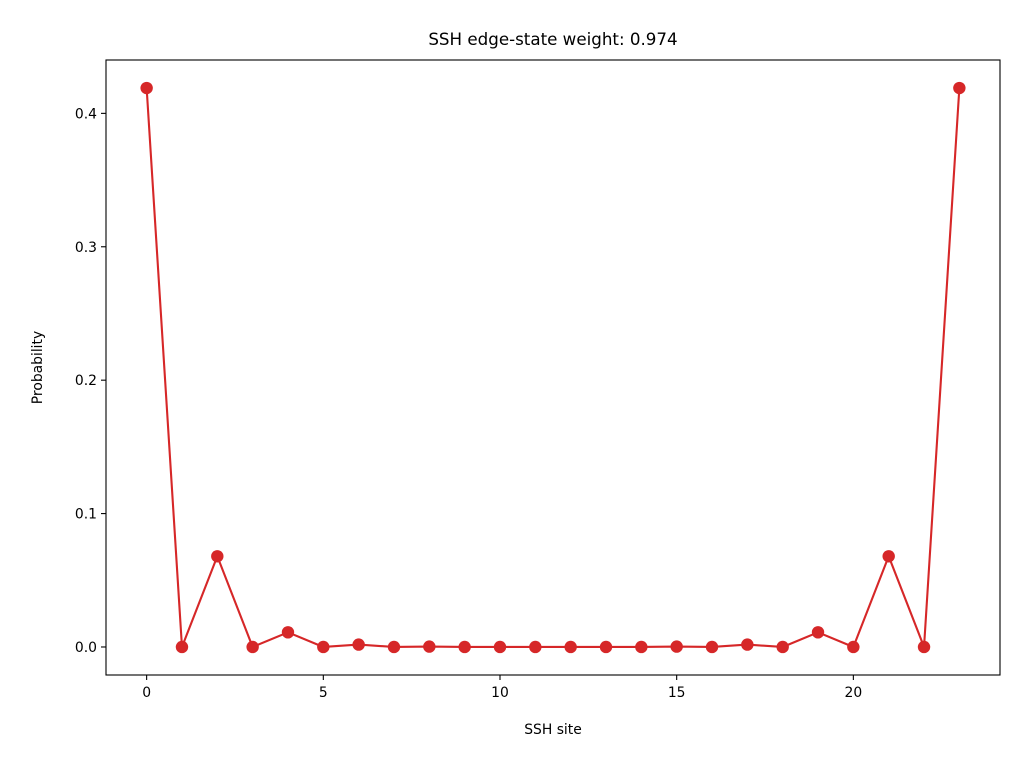 The height and width of the screenshot is (768, 1024). What do you see at coordinates (86, 515) in the screenshot?
I see `y-tick-label: 0.1` at bounding box center [86, 515].